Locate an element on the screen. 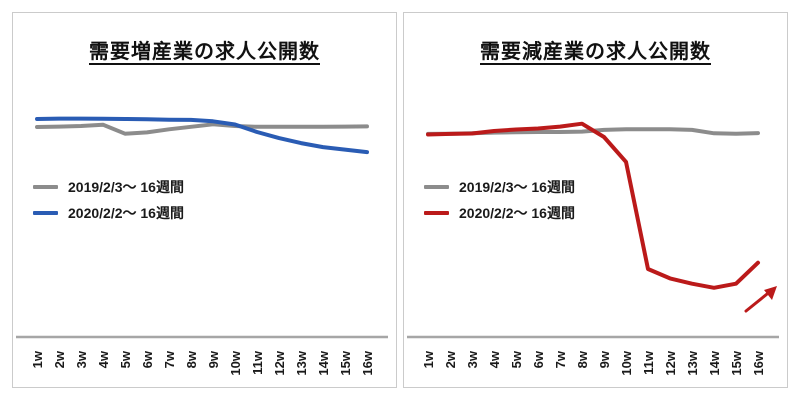 The image size is (800, 400). recovery-arrow-icon is located at coordinates (760, 299).